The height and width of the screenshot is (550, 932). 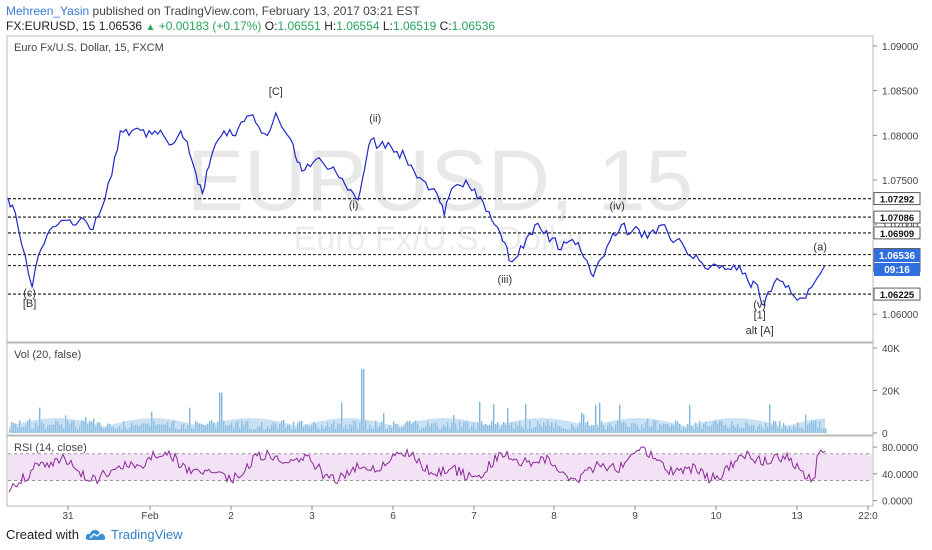 I want to click on level-tag-label: 1.07292, so click(x=897, y=200).